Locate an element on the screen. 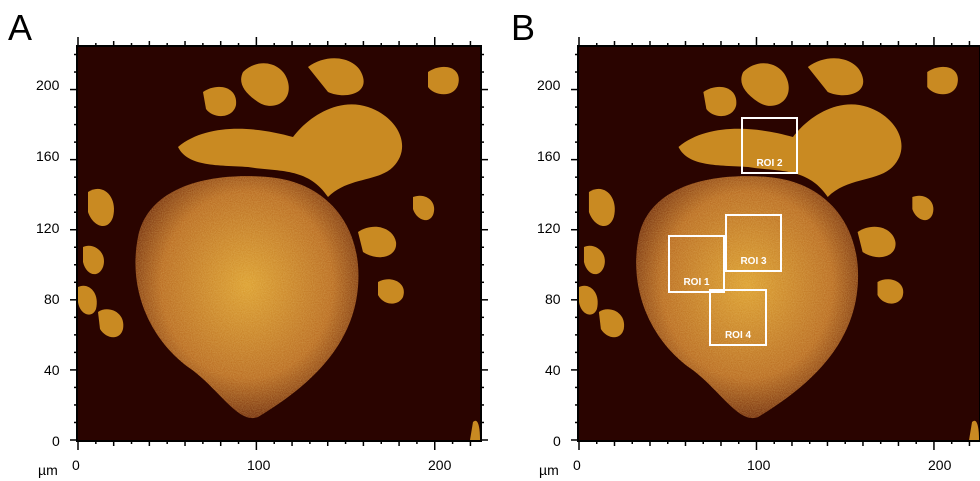 This screenshot has height=481, width=980. panel-letter: B is located at coordinates (523, 27).